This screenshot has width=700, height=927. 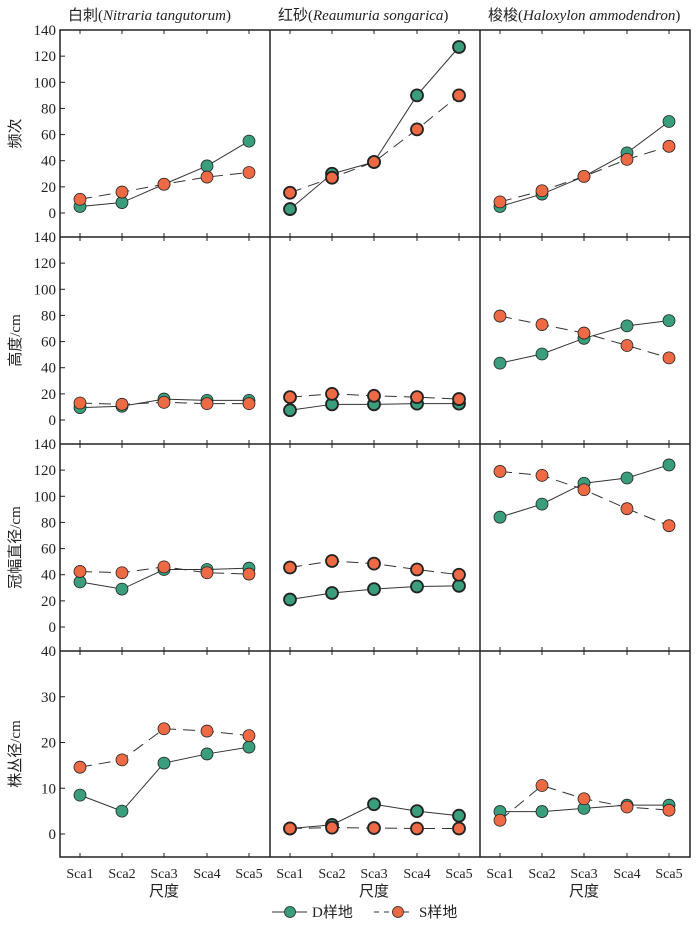 I want to click on column-title-latin: Reaumuria songarica, so click(x=377, y=16).